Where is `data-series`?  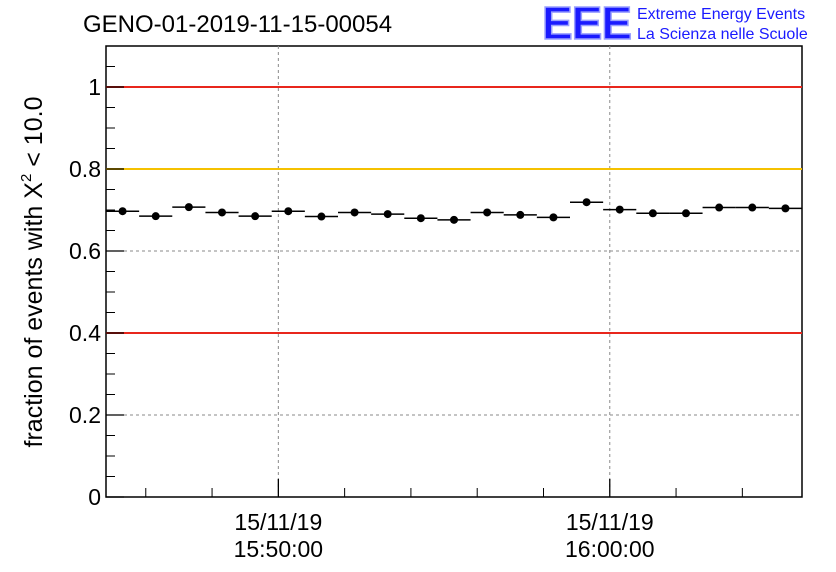
data-series is located at coordinates (454, 211).